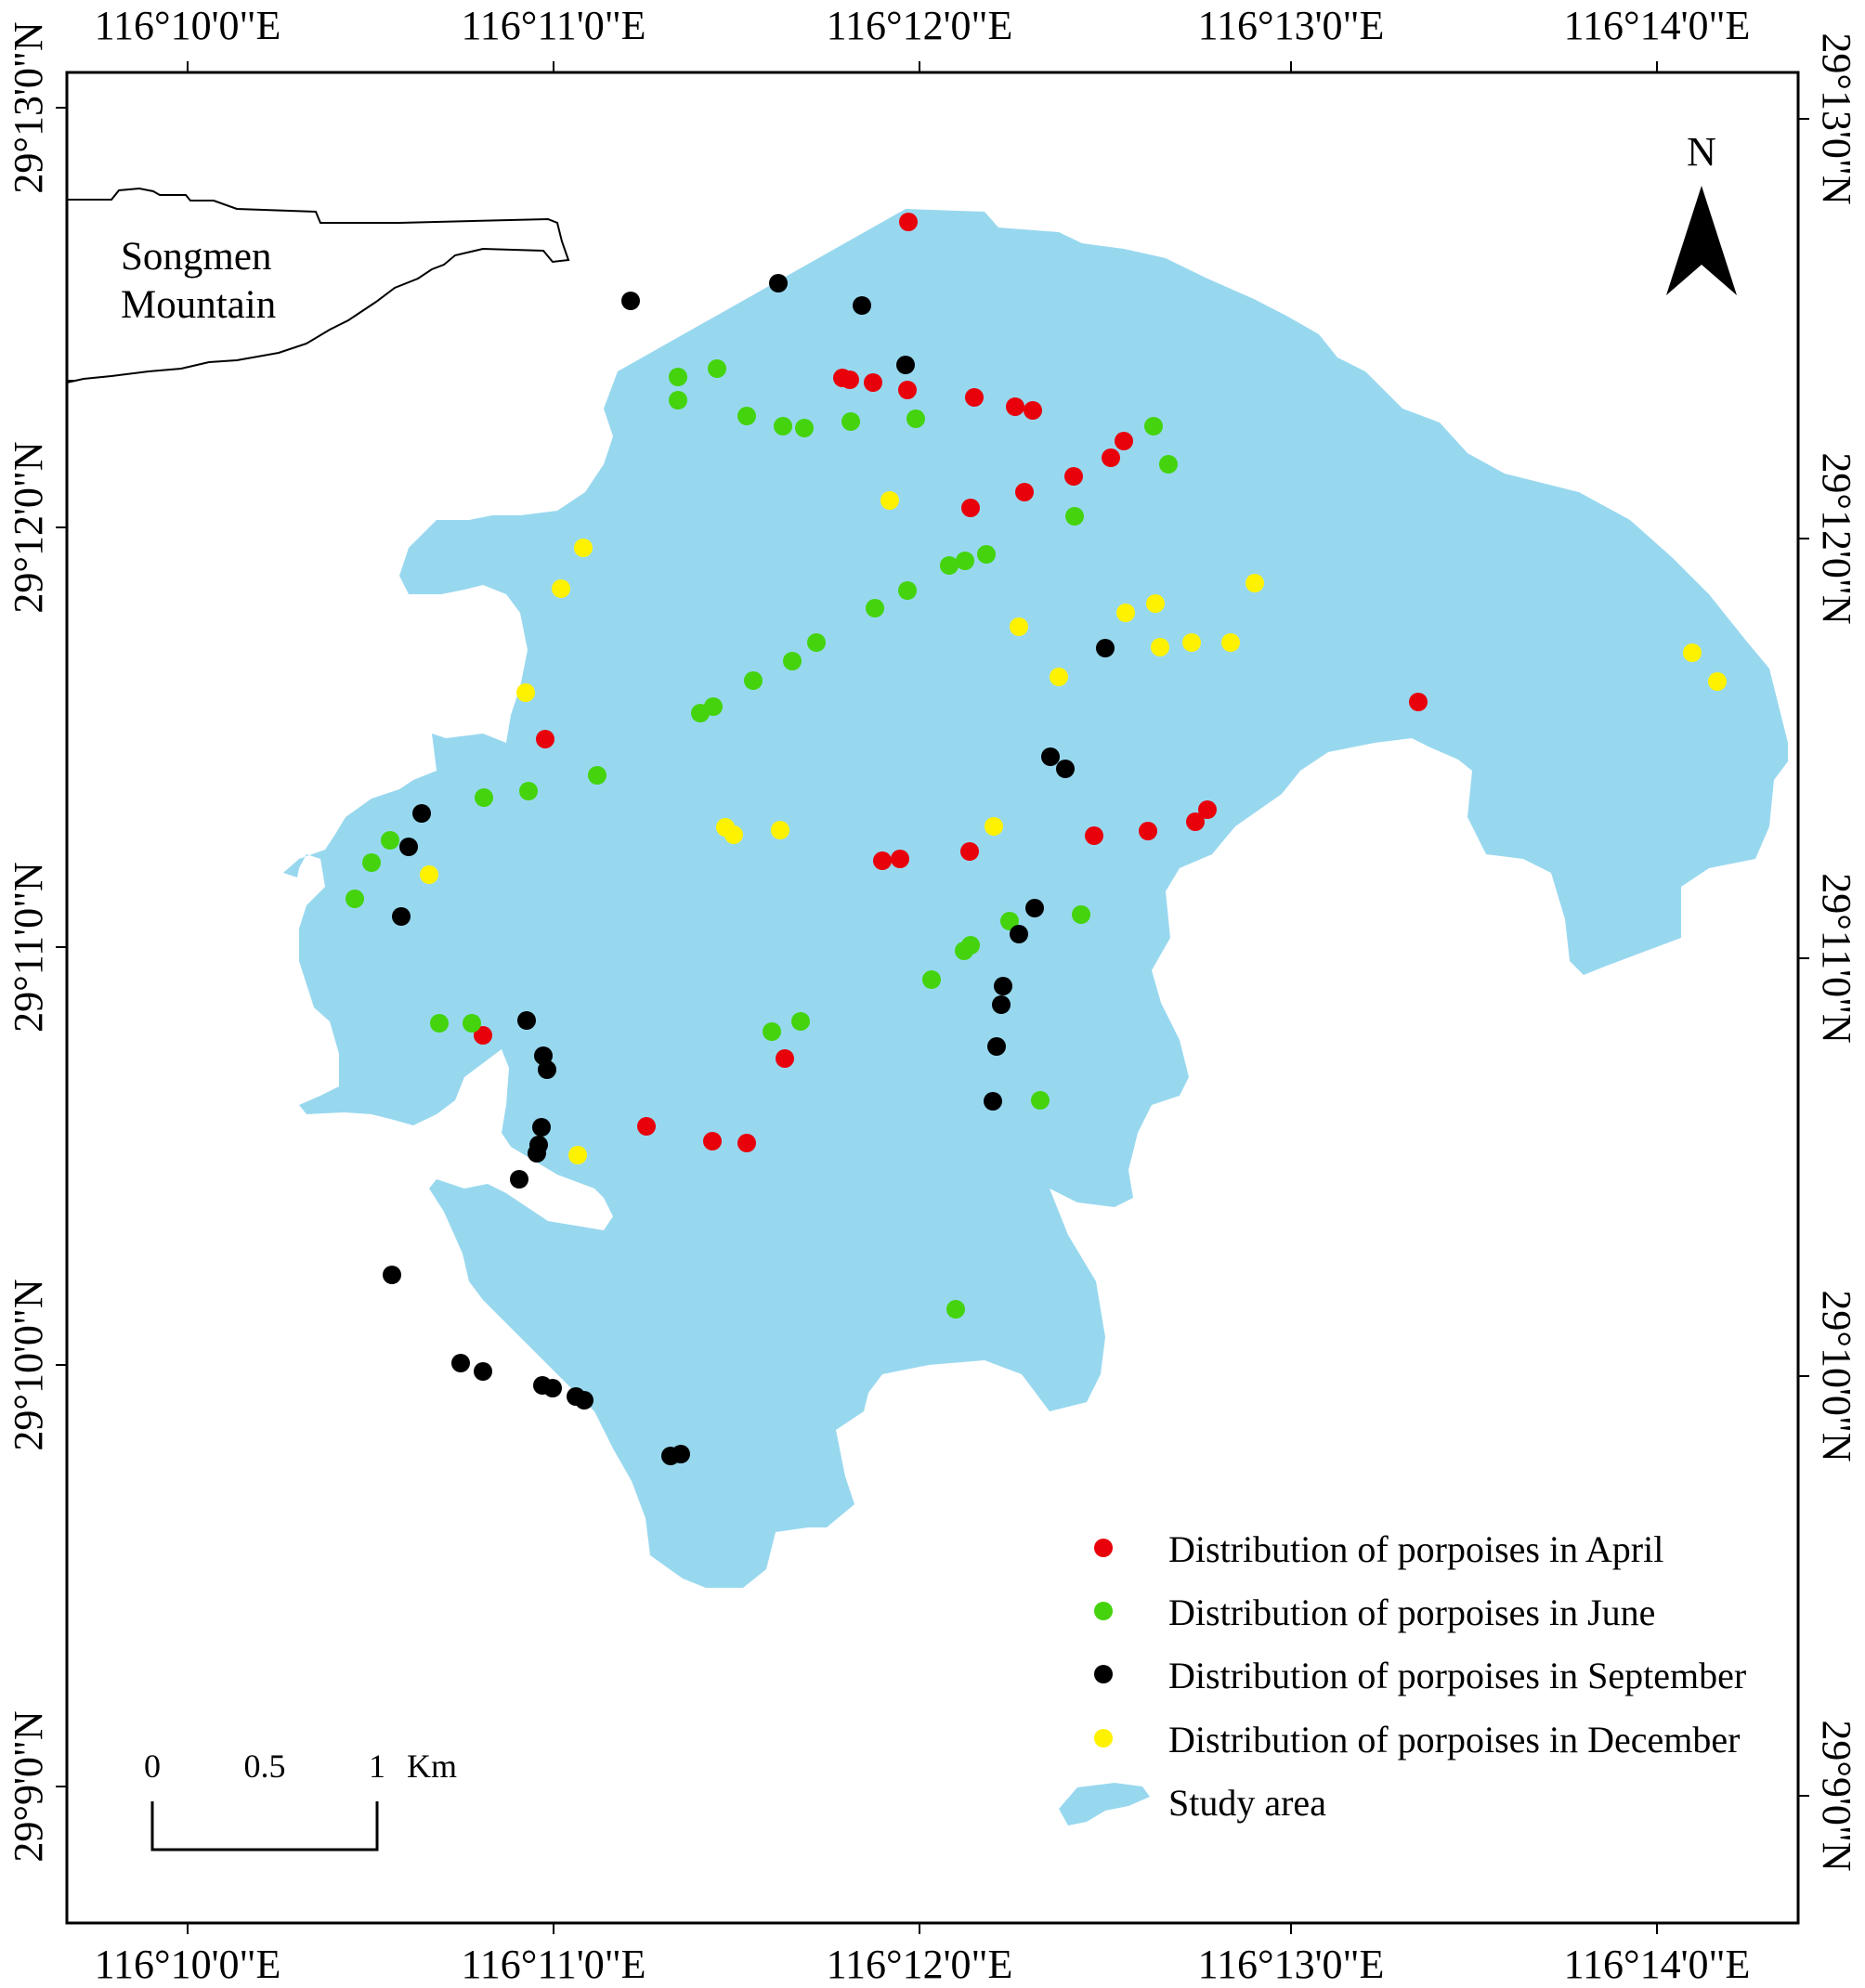 The height and width of the screenshot is (1988, 1865). Describe the element at coordinates (1291, 25) in the screenshot. I see `top-lon-label-4: 116°13'0"E` at that location.